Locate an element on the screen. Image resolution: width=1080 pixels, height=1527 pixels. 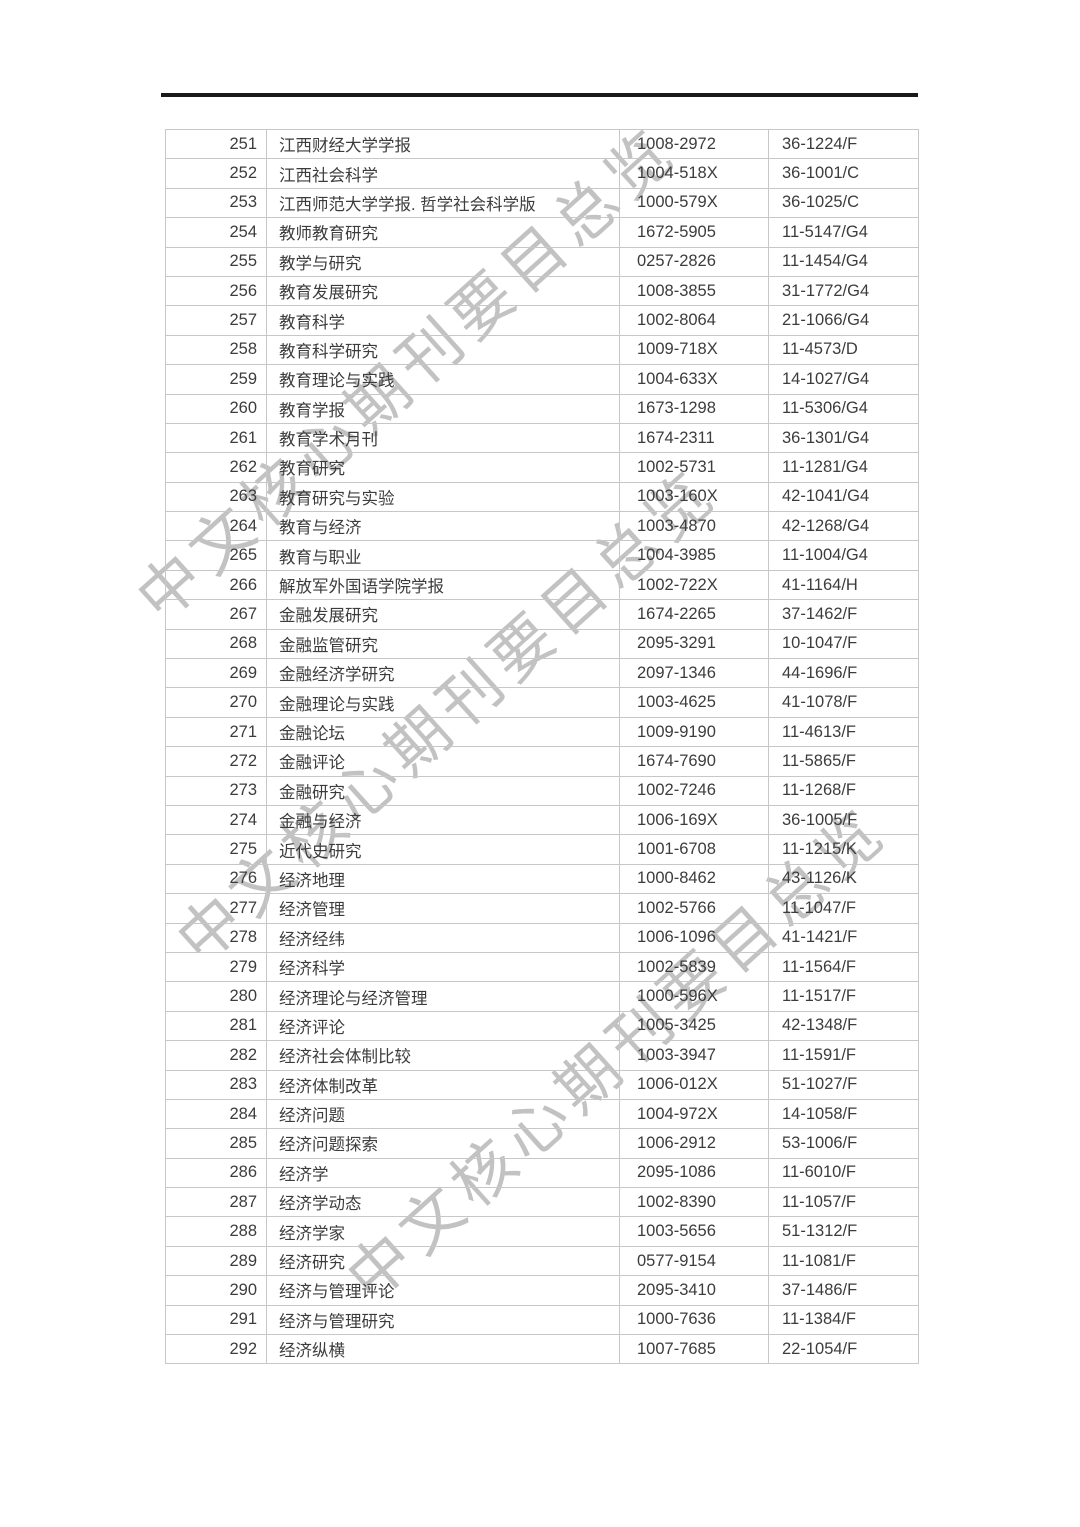
row-number-cell: 258 is located at coordinates (216, 350).